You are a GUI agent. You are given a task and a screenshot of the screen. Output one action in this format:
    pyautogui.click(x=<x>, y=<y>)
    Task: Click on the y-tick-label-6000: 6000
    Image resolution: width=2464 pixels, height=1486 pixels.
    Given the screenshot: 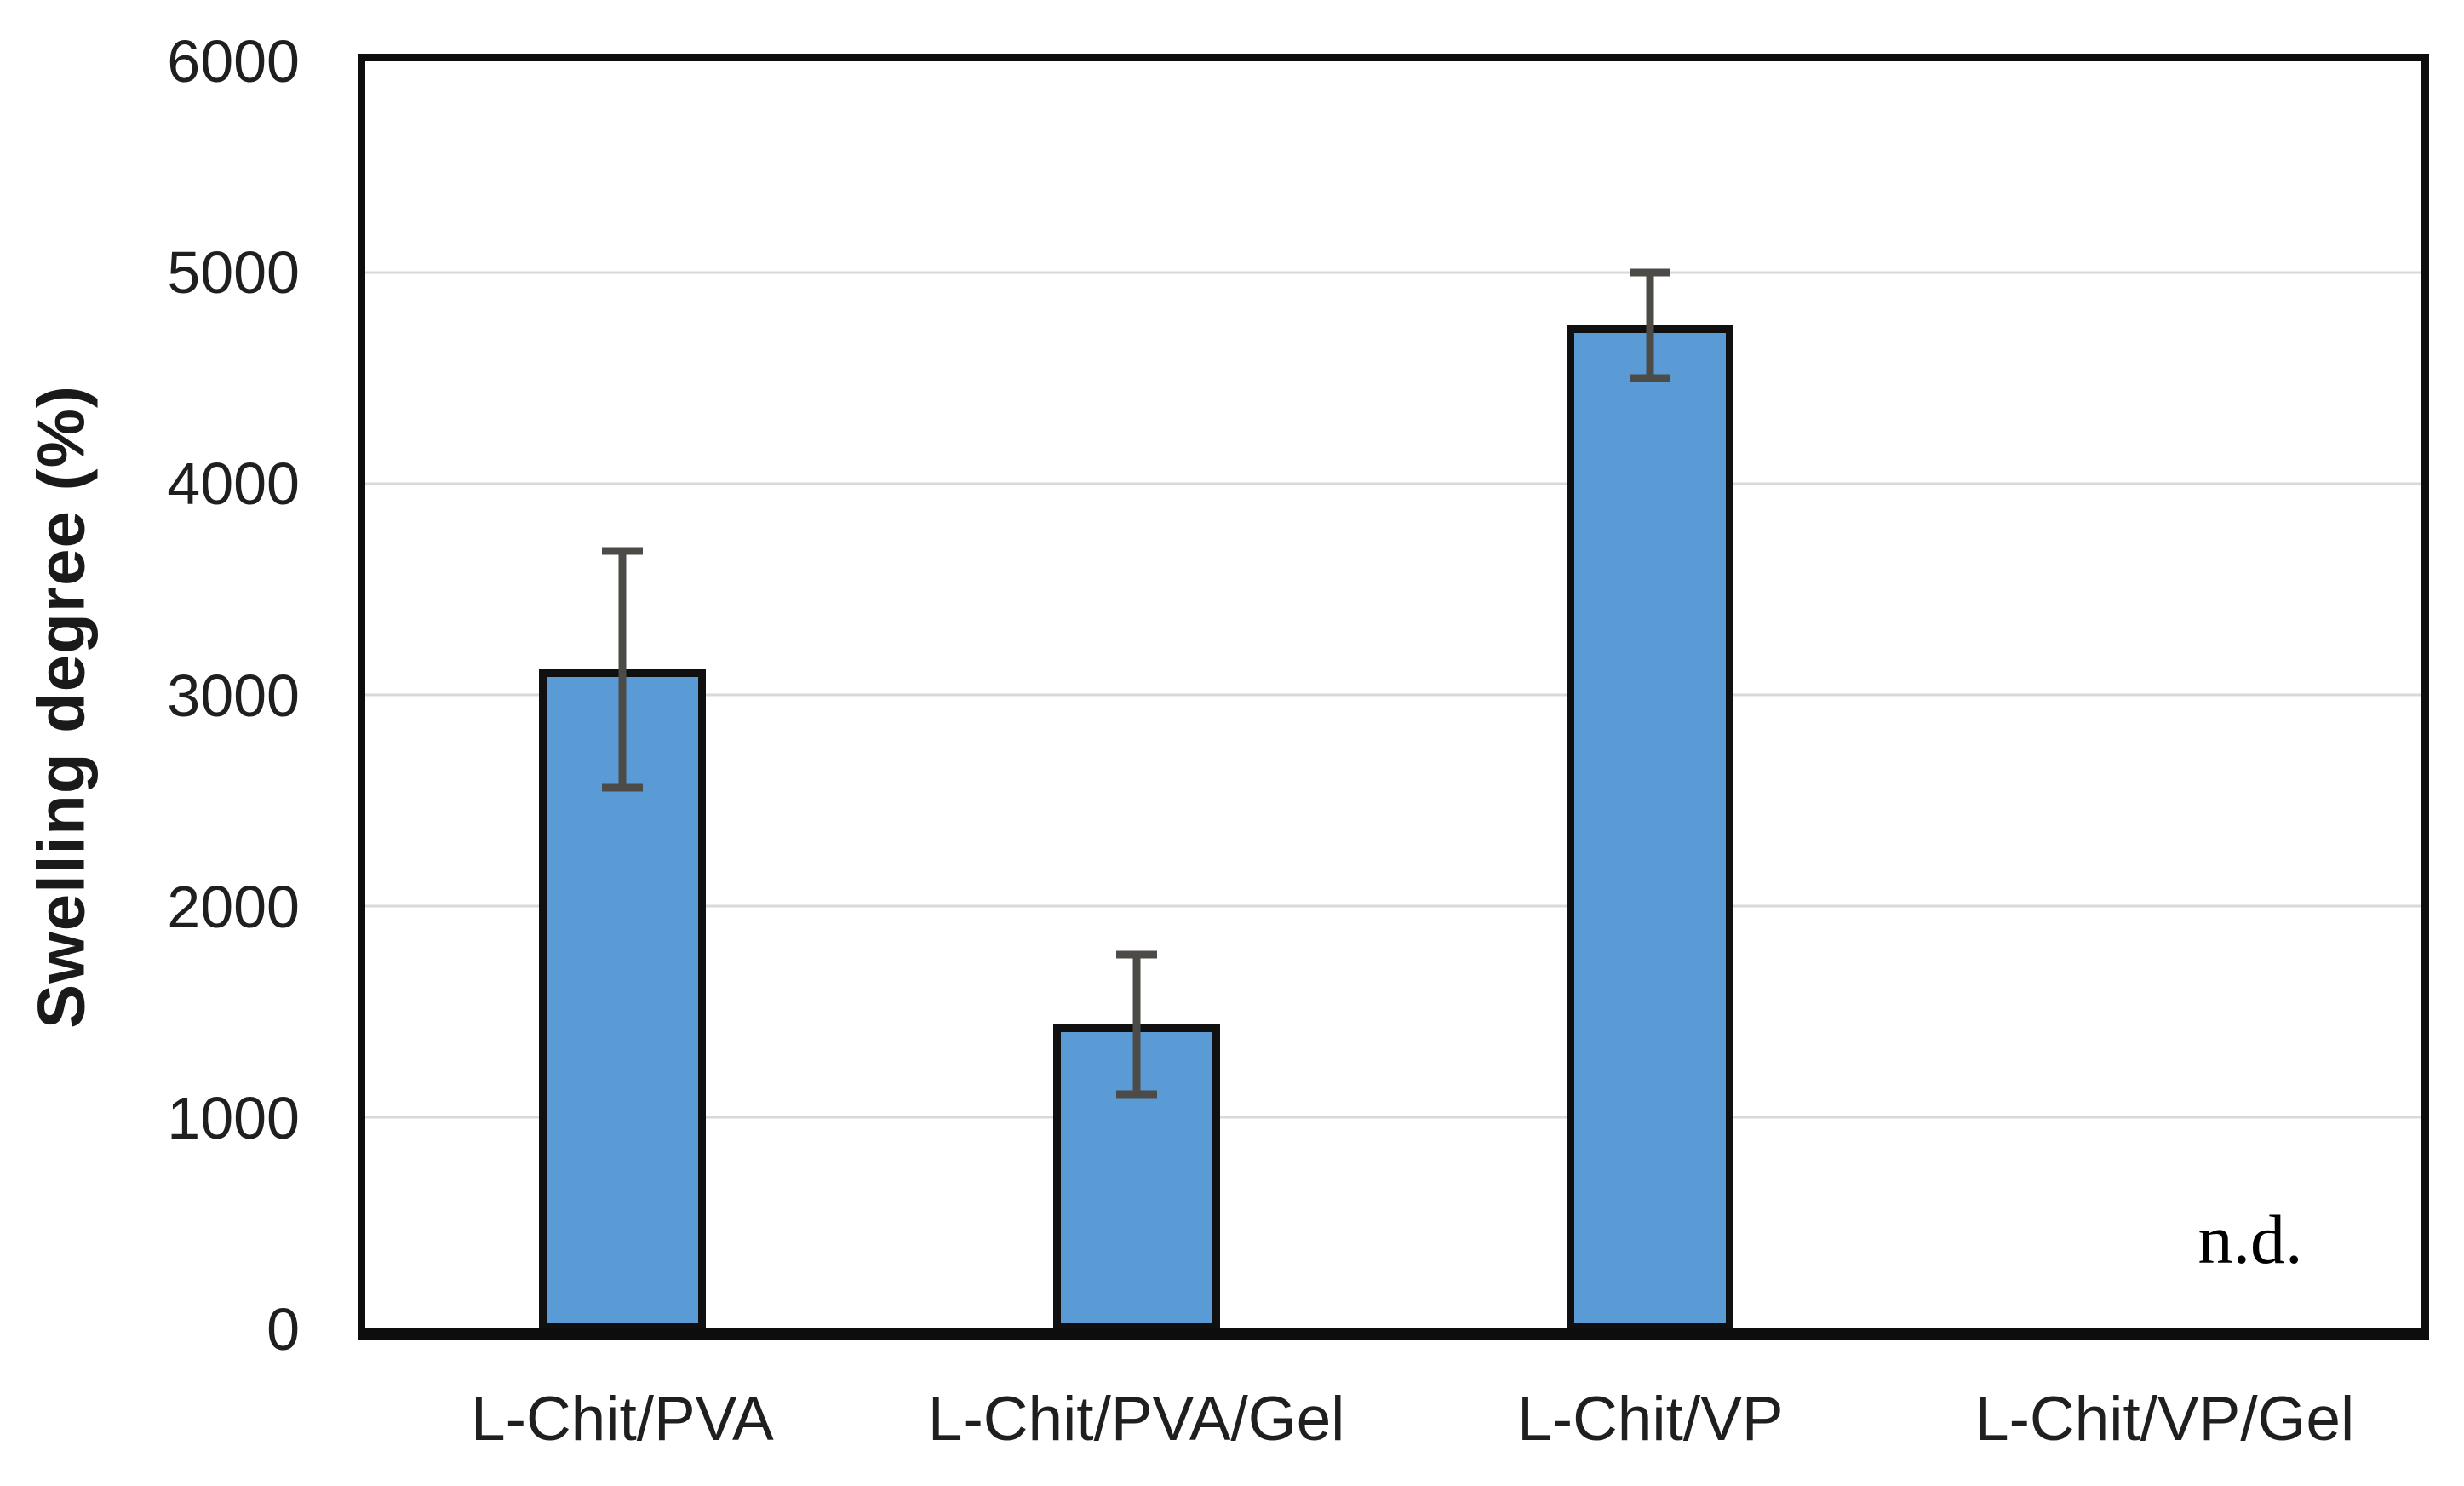 What is the action you would take?
    pyautogui.click(x=233, y=62)
    